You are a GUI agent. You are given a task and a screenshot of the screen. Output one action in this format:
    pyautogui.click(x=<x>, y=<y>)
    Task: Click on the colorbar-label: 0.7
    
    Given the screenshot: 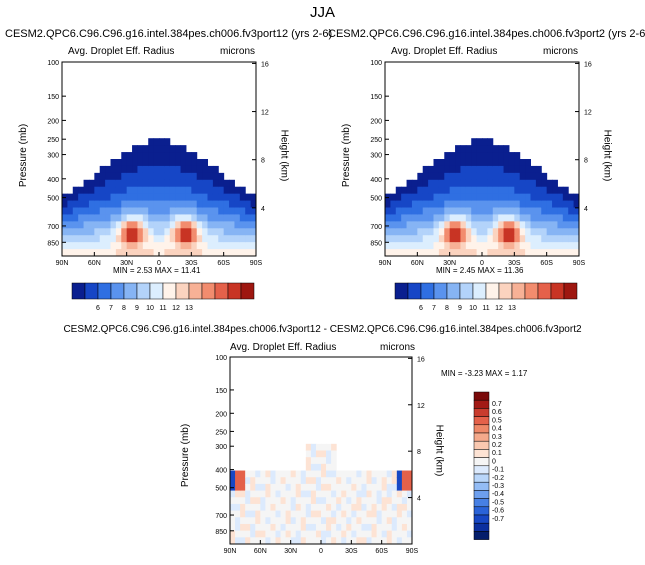 What is the action you would take?
    pyautogui.click(x=497, y=404)
    